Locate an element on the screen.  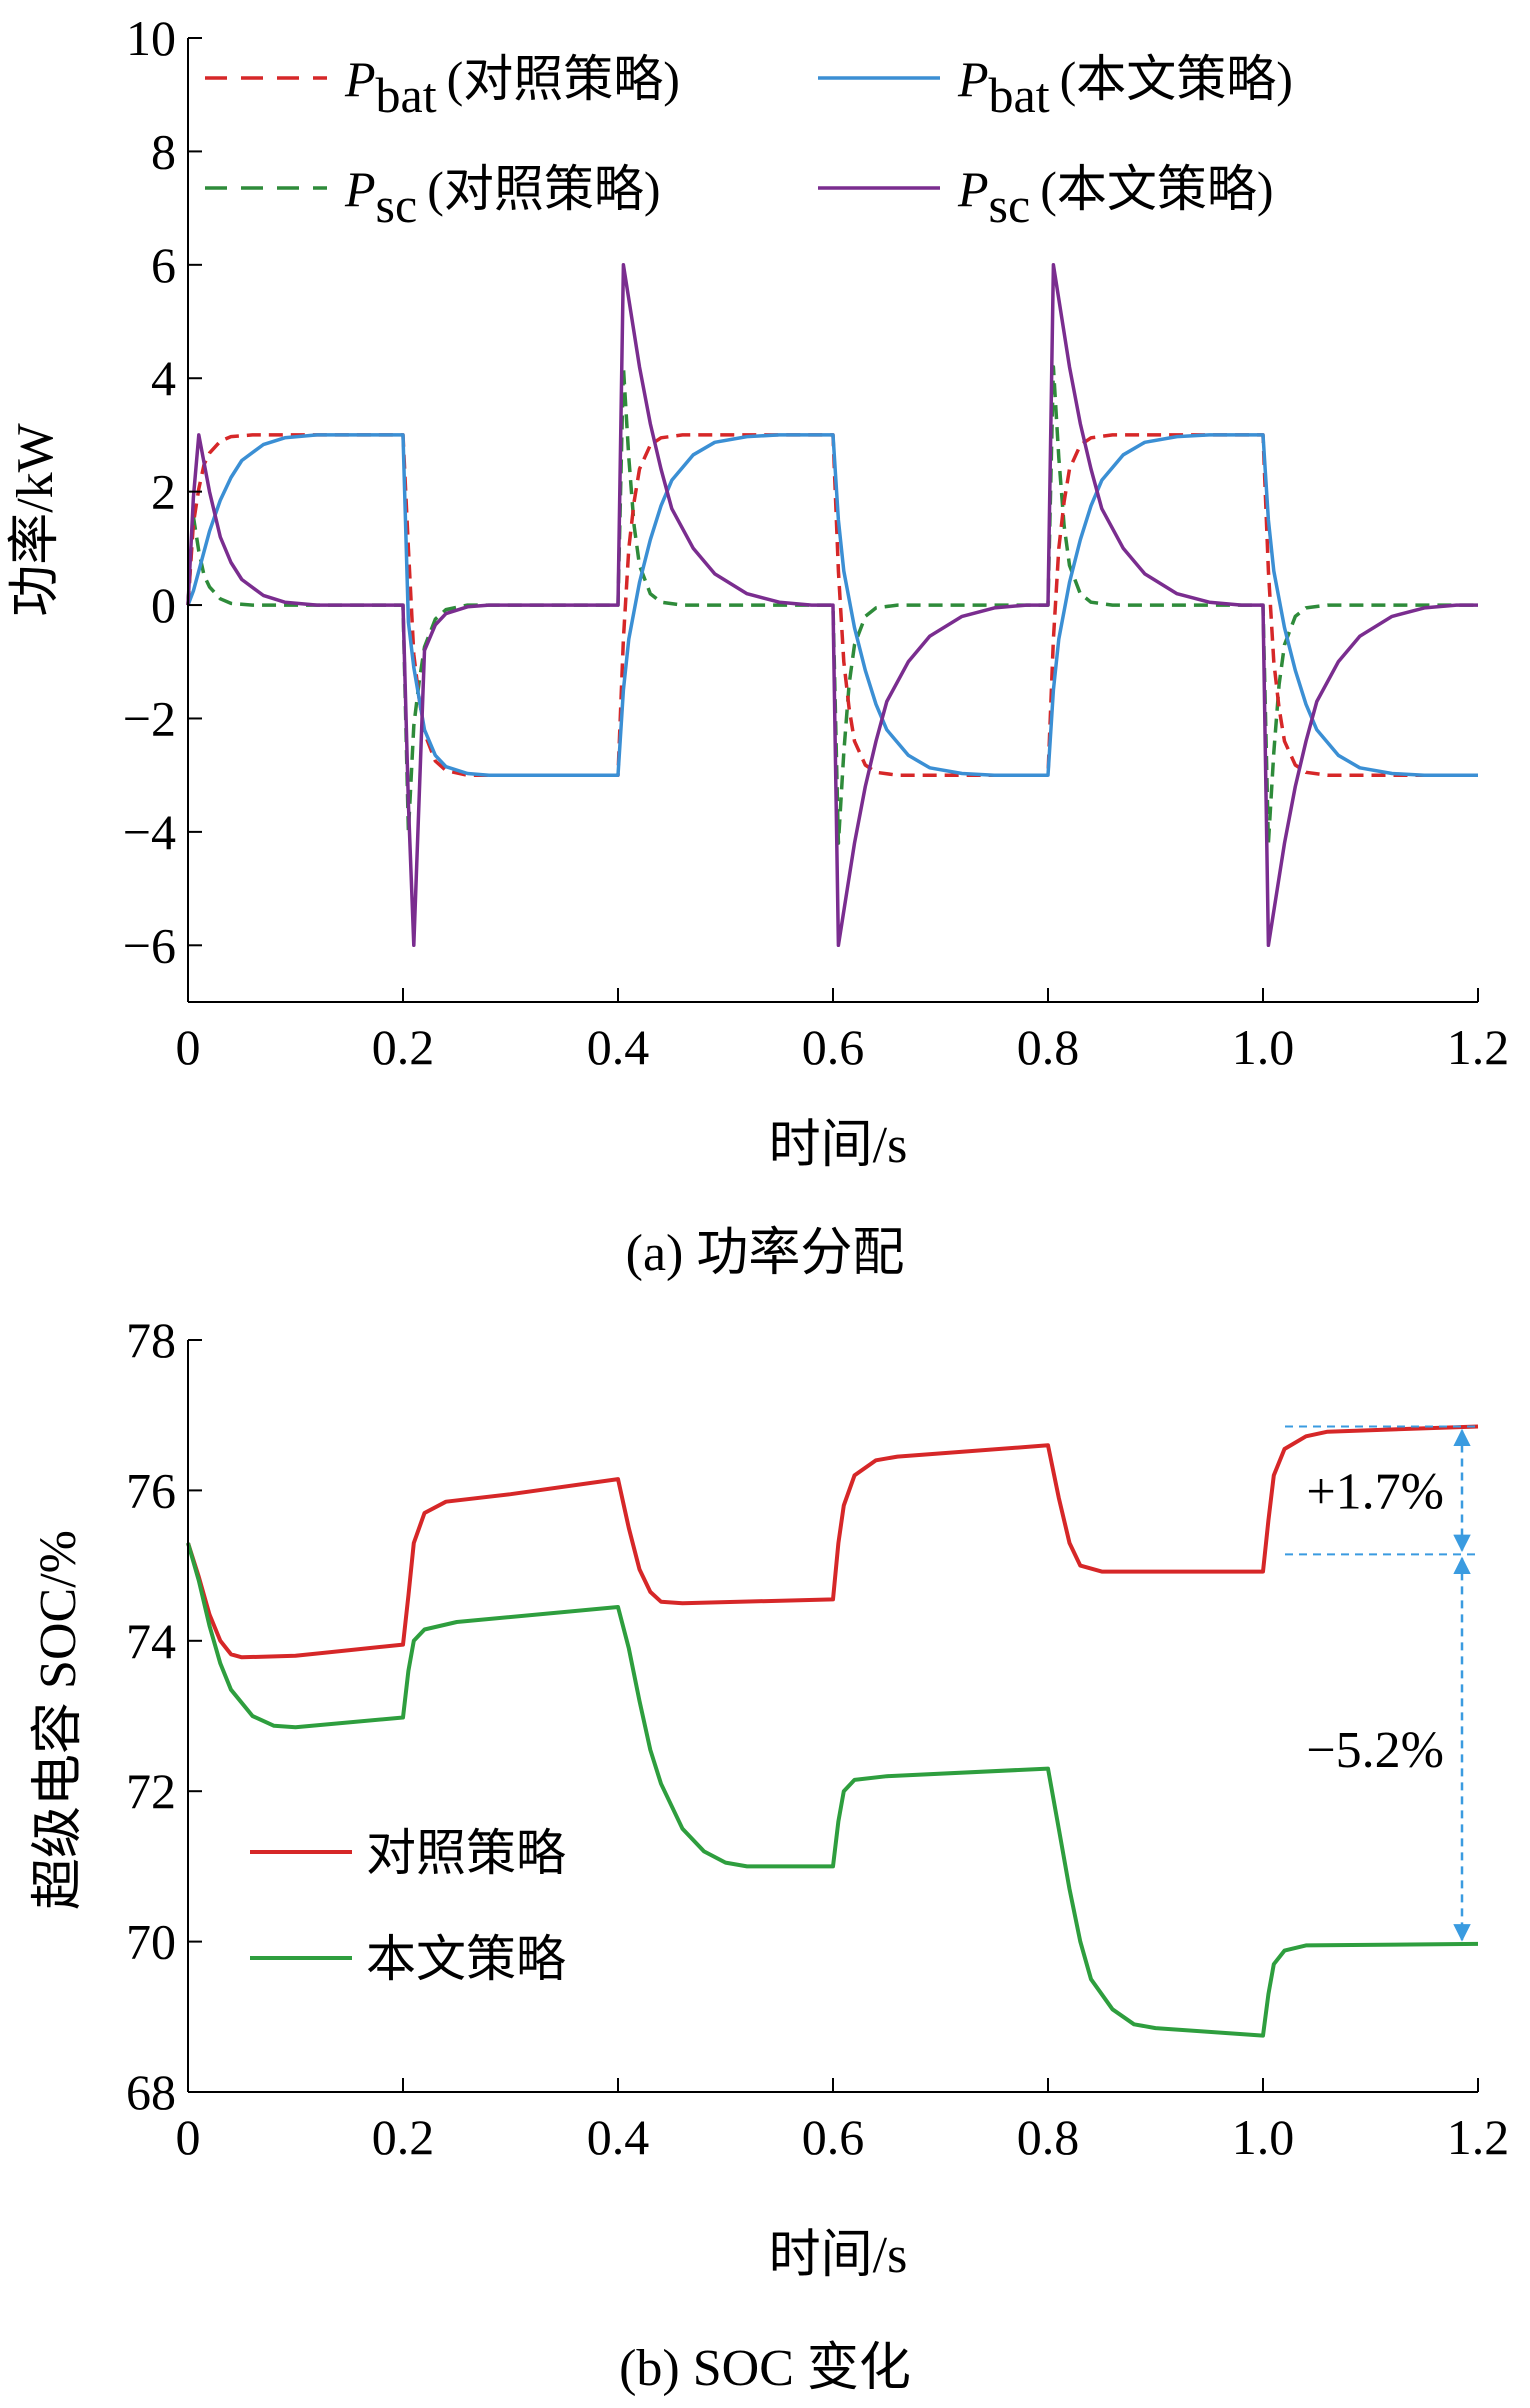
soc-y-tick-label: 68 is located at coordinates (151, 2092).